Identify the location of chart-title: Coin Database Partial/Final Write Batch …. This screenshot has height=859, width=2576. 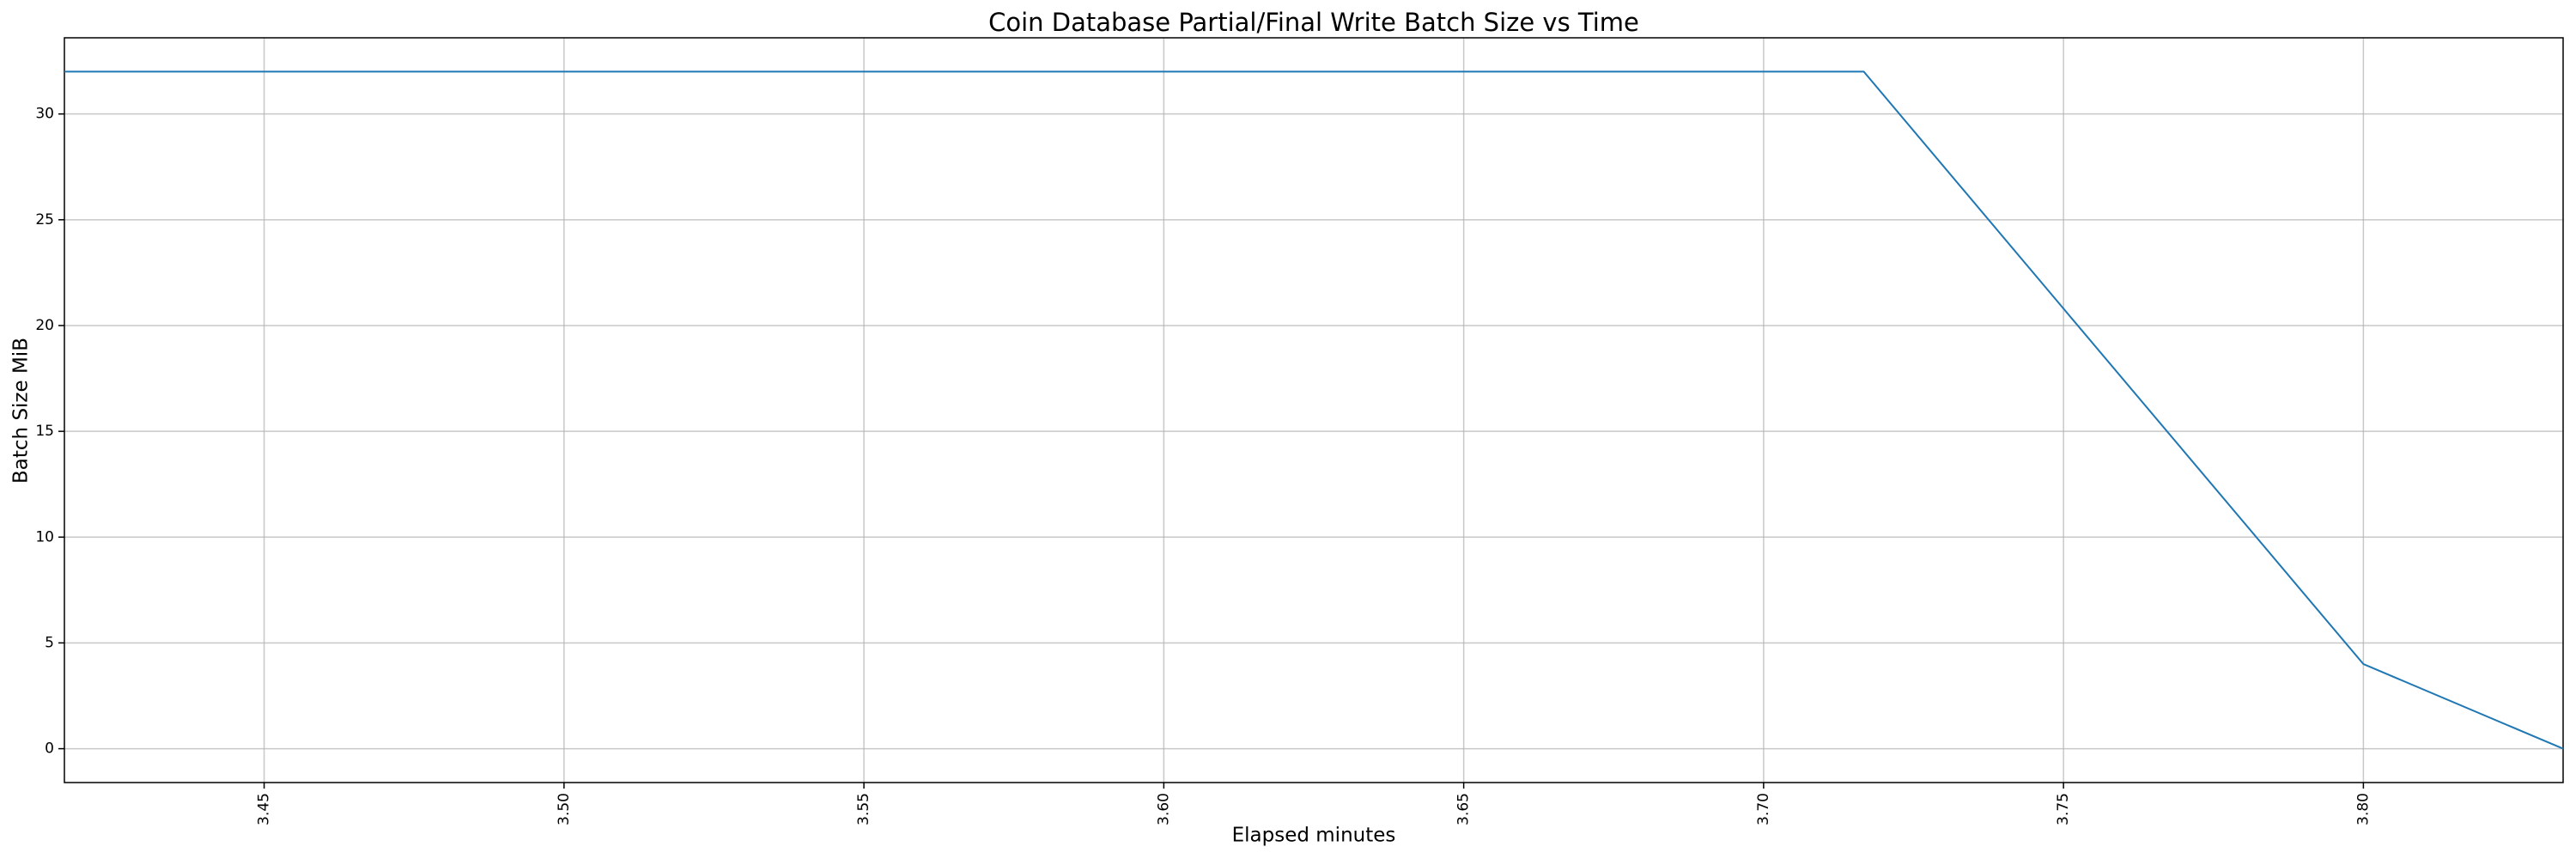
(1313, 22).